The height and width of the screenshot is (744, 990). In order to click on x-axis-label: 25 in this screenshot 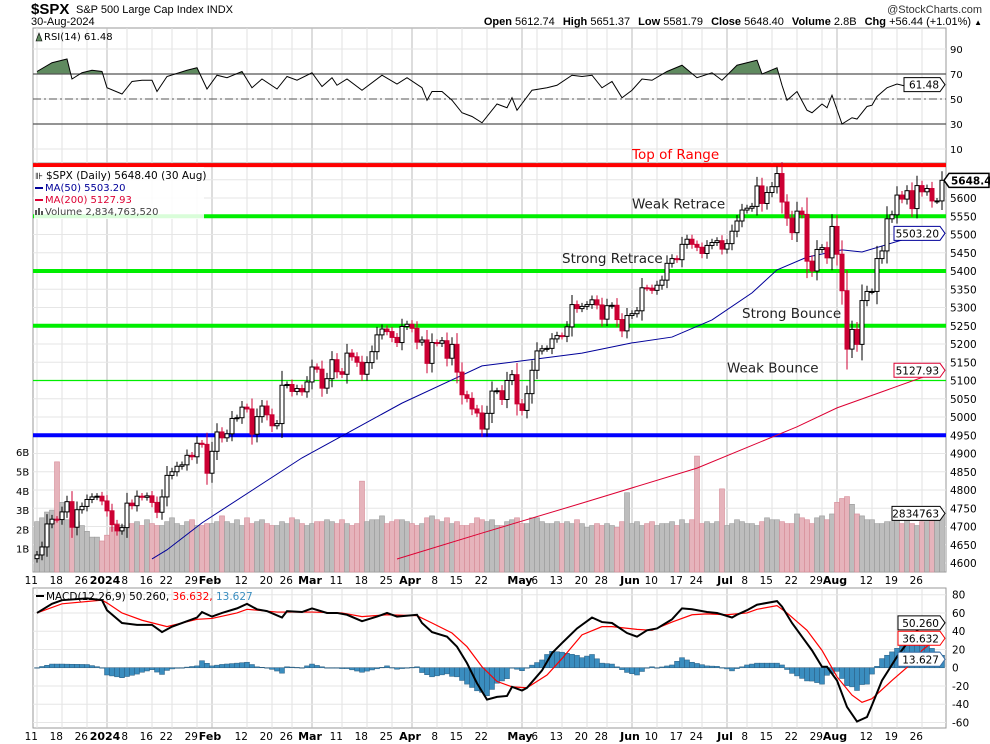, I will do `click(386, 581)`.